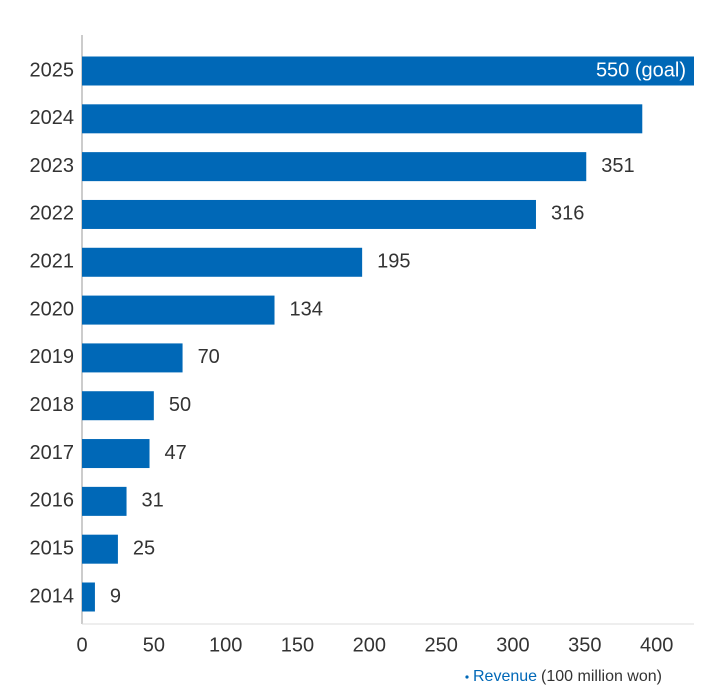 The height and width of the screenshot is (700, 710). What do you see at coordinates (669, 118) in the screenshot?
I see `value-label: 390` at bounding box center [669, 118].